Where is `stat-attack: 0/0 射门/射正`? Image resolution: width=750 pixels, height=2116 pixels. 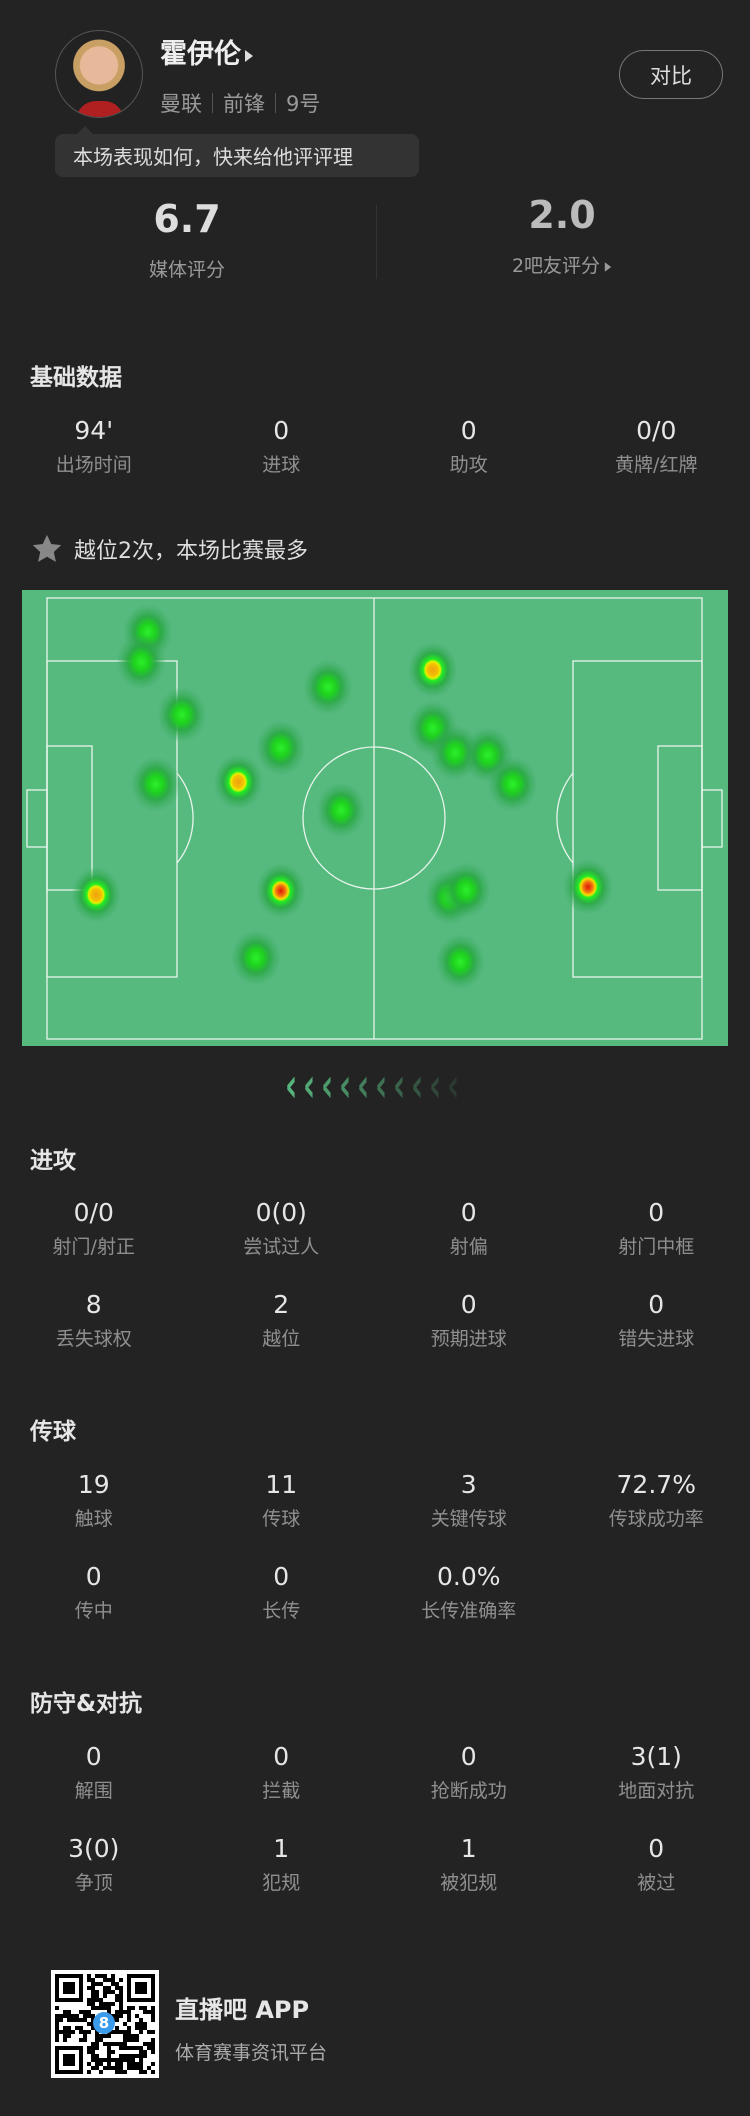
stat-attack: 0/0 射门/射正 is located at coordinates (94, 1242).